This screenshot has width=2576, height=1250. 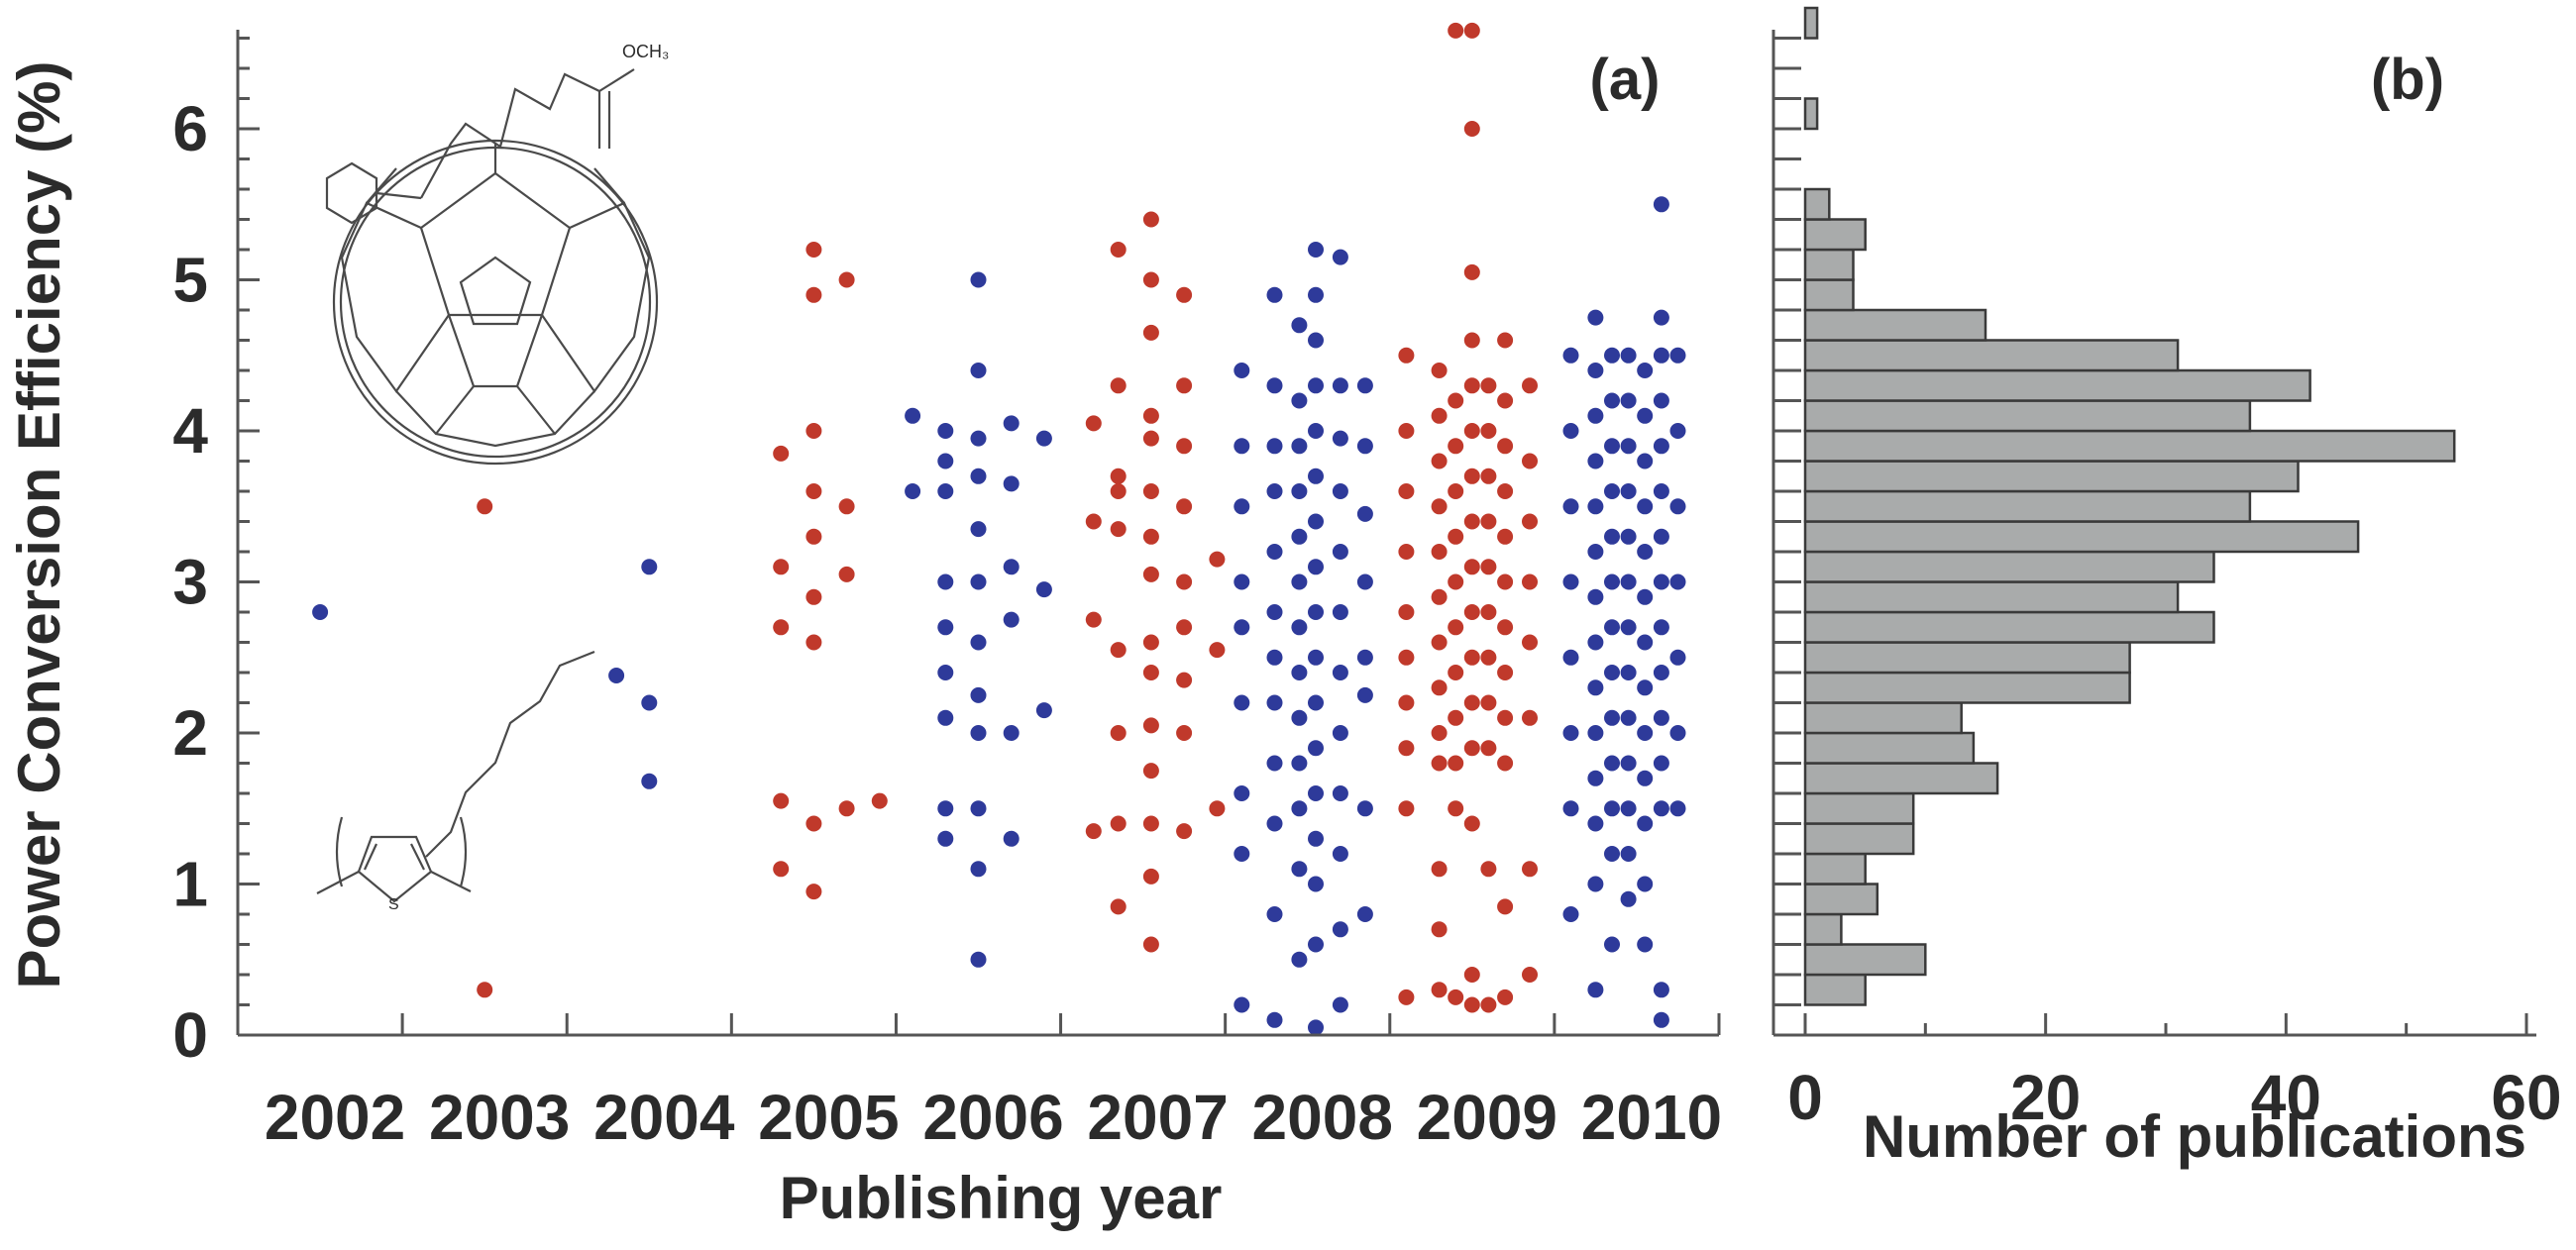 I want to click on y-tick-label: 3, so click(x=190, y=582).